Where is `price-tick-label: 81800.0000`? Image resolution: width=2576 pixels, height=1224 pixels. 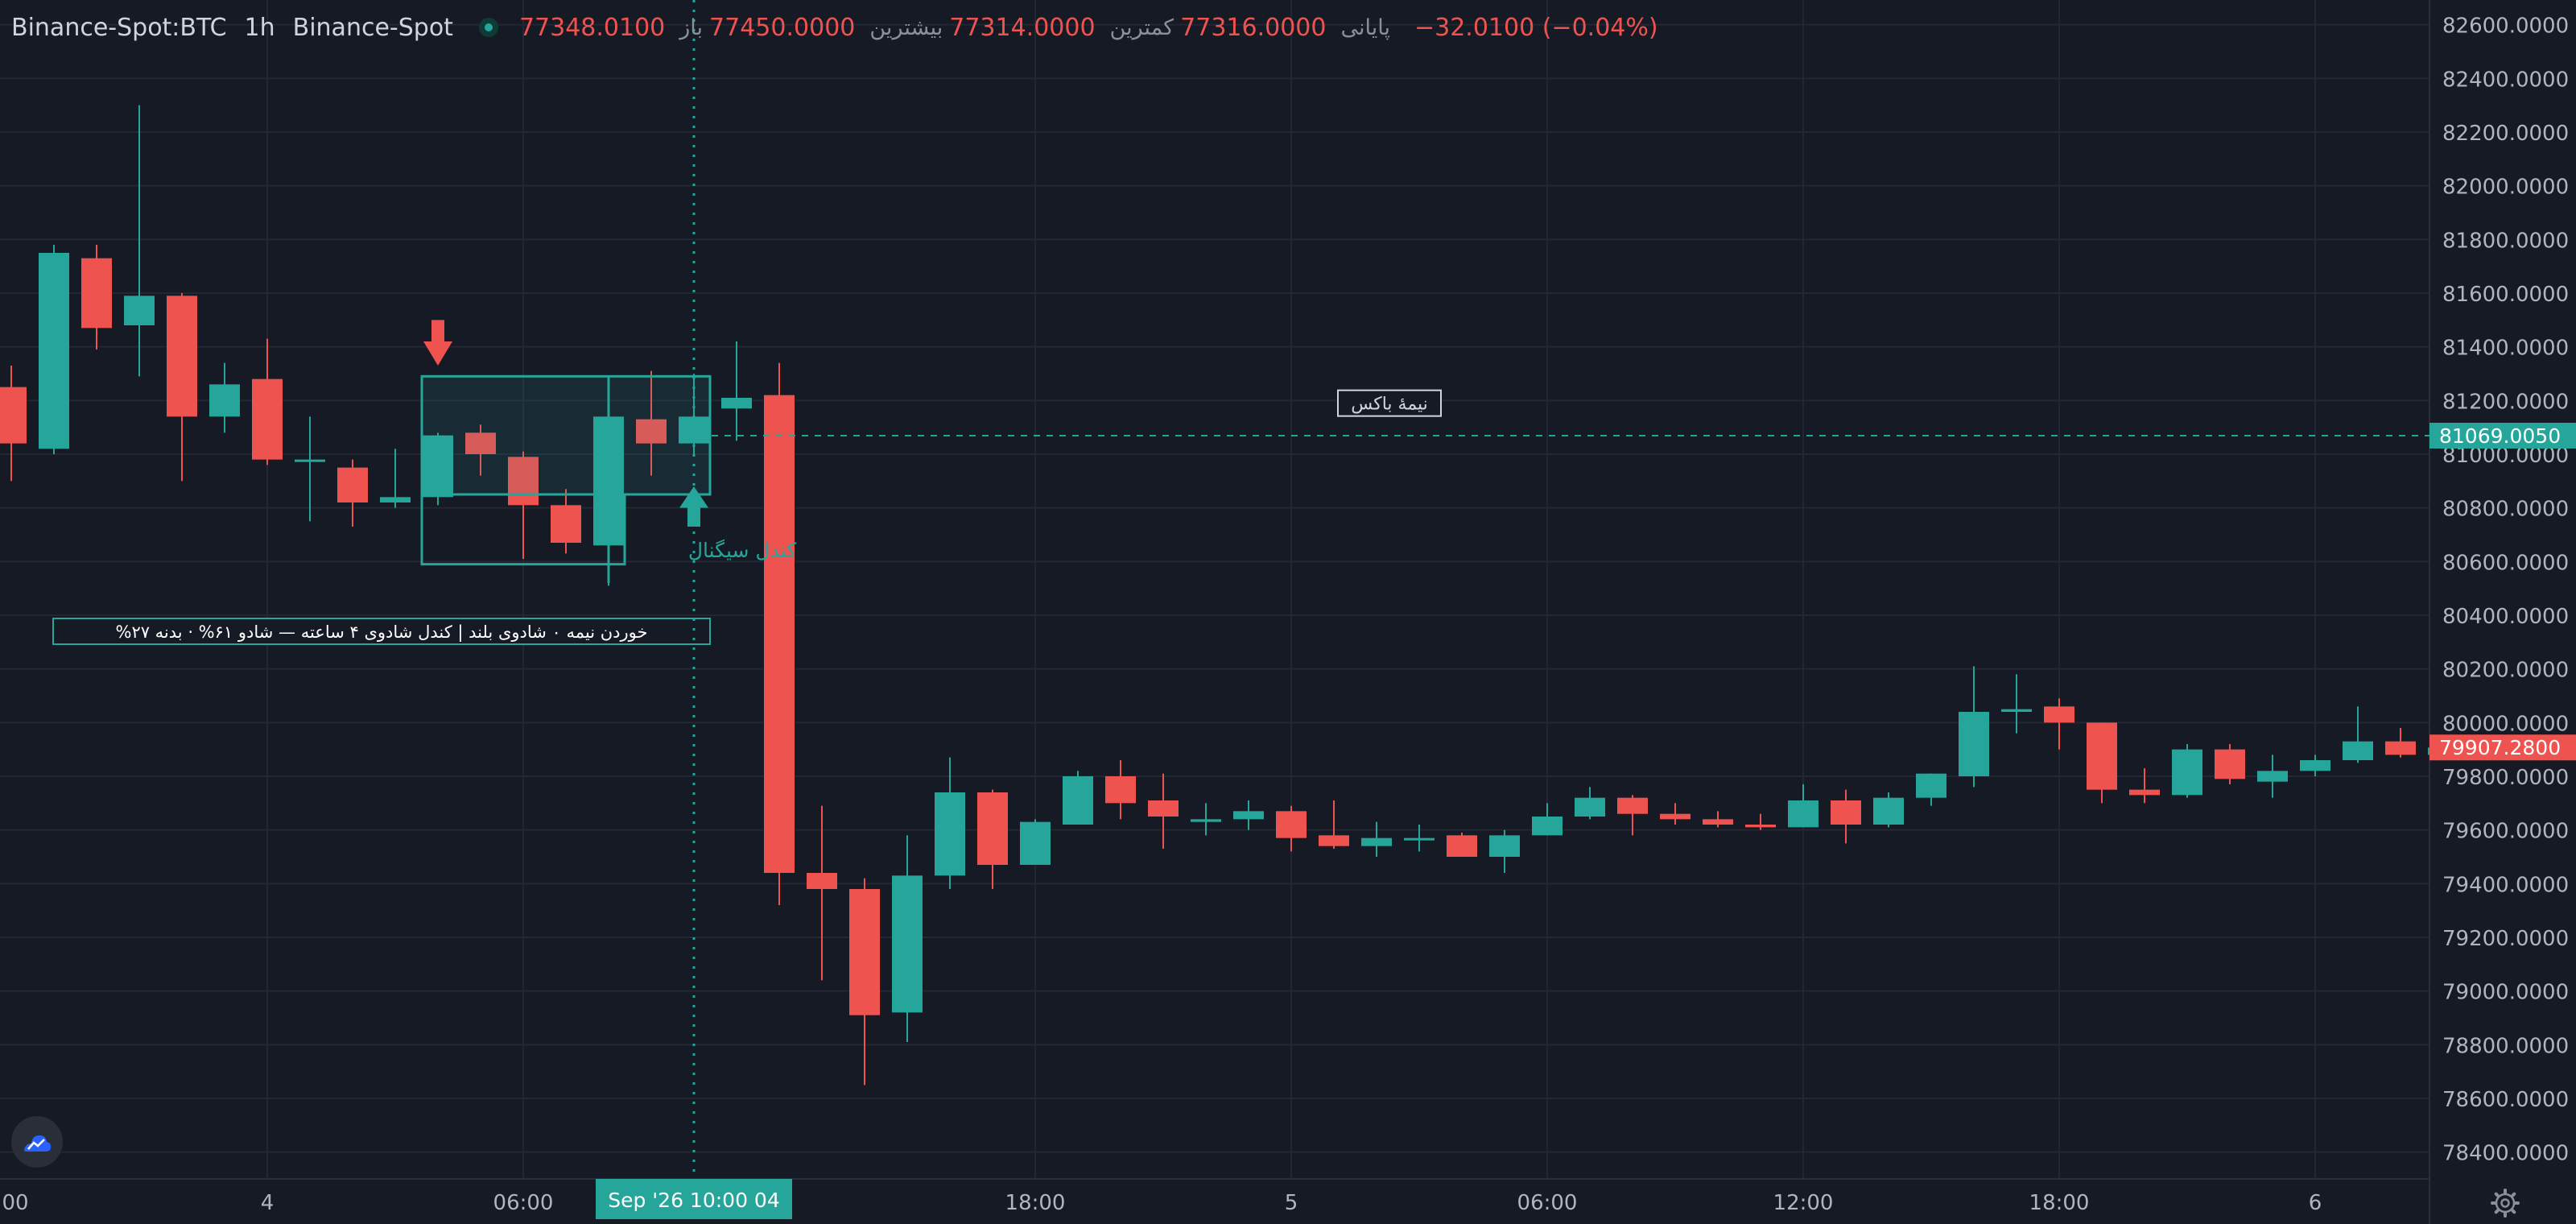 price-tick-label: 81800.0000 is located at coordinates (2505, 241).